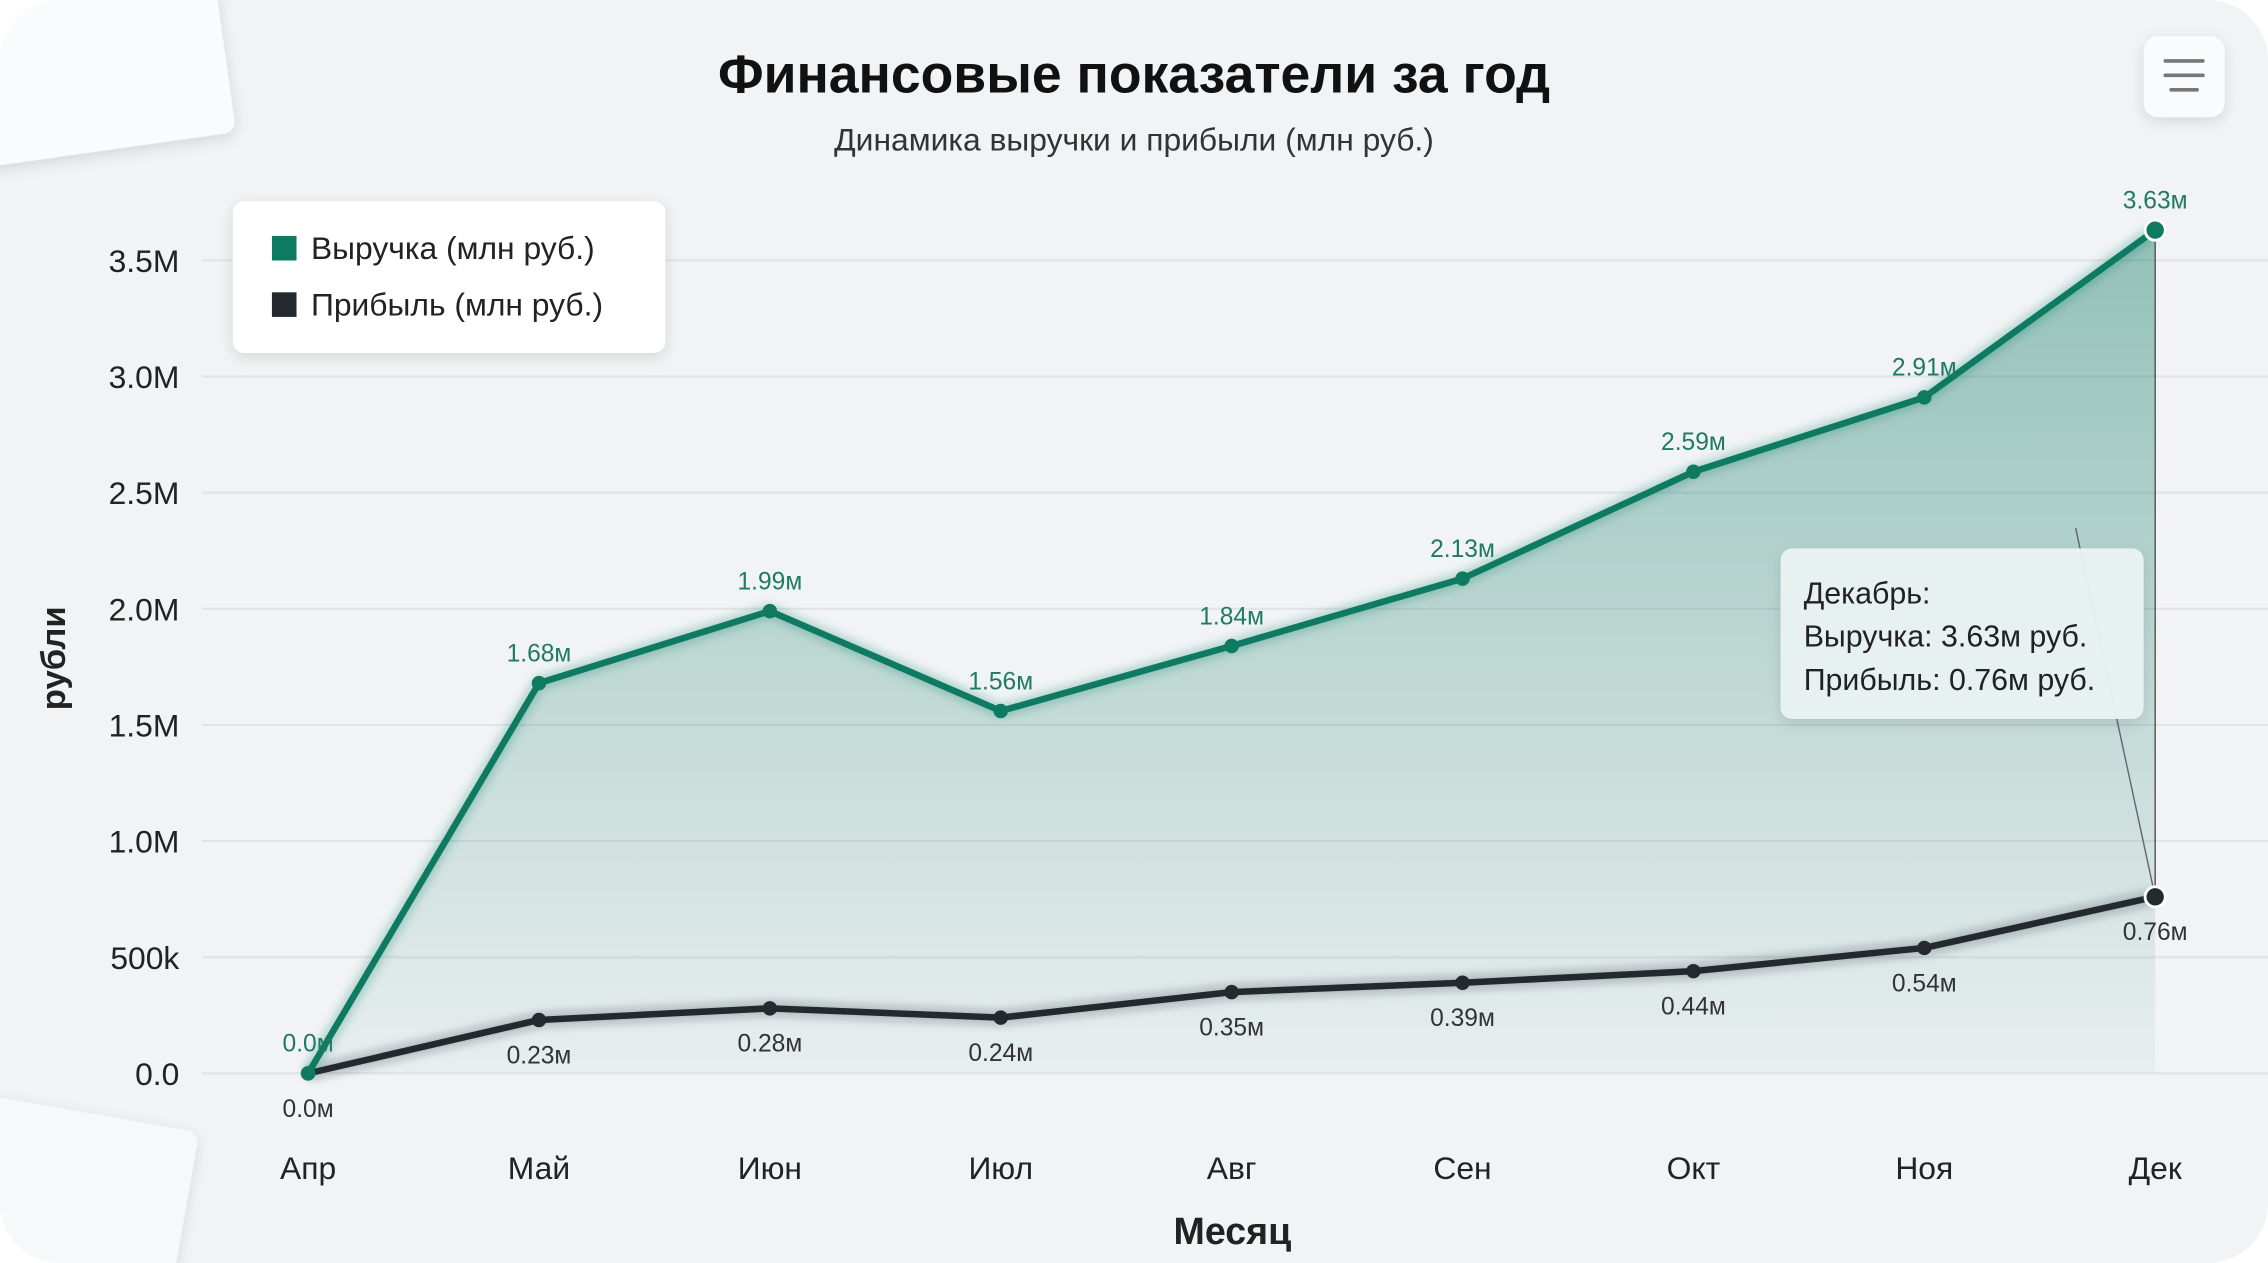 The height and width of the screenshot is (1263, 2268). Describe the element at coordinates (144, 609) in the screenshot. I see `y-tick-label: 2.0M` at that location.